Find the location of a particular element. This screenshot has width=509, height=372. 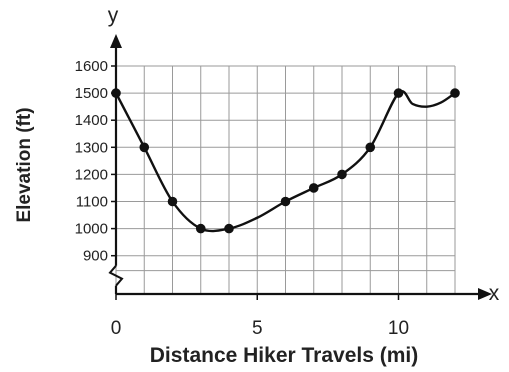

x-axis-arrow is located at coordinates (485, 294).